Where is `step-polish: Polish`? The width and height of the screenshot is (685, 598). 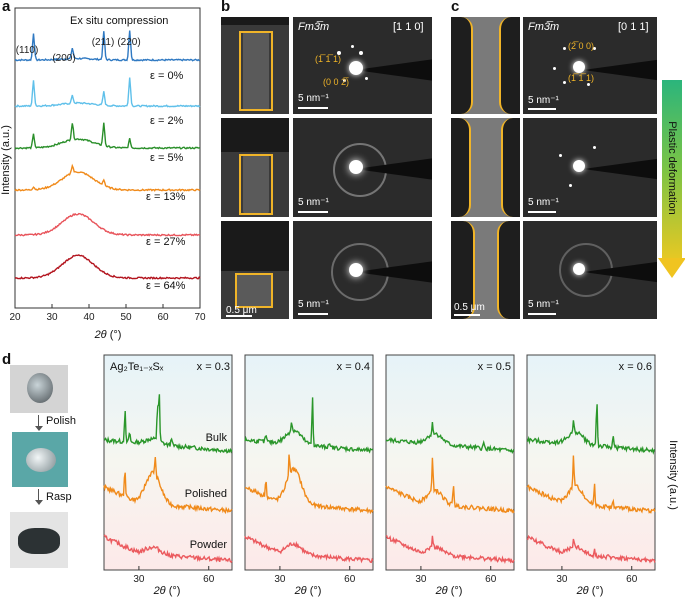 step-polish: Polish is located at coordinates (61, 421).